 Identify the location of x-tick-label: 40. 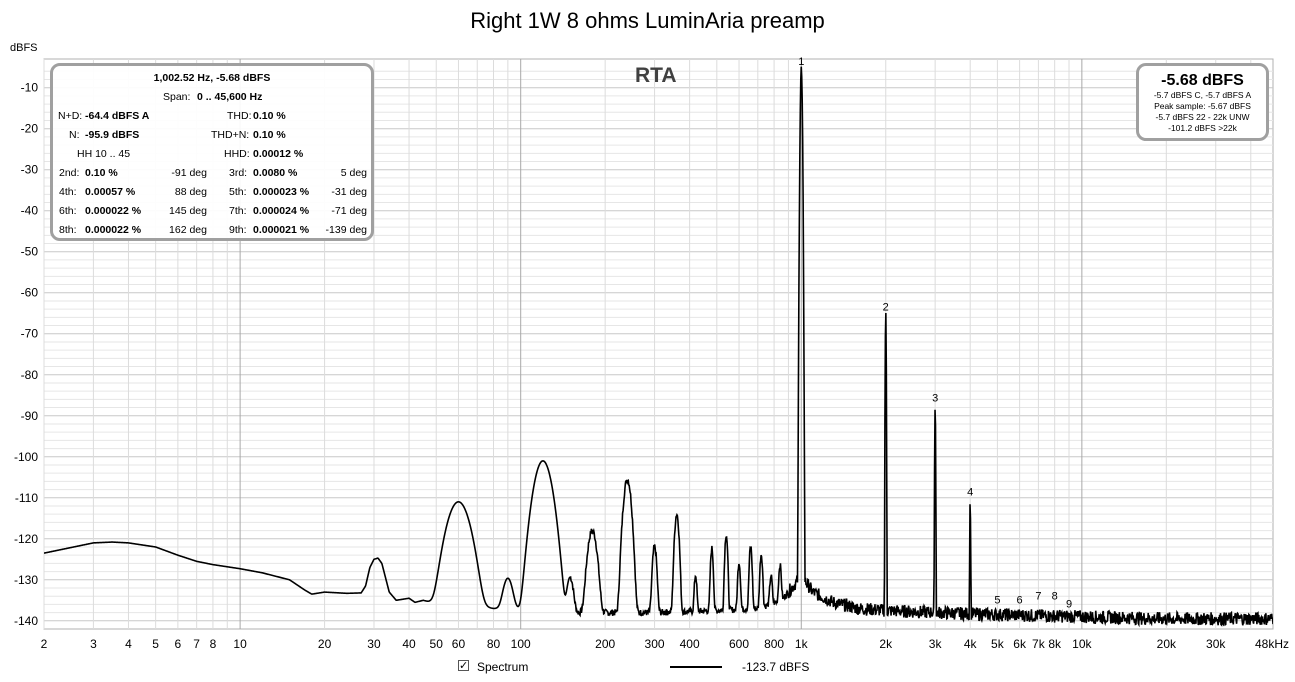
(409, 644).